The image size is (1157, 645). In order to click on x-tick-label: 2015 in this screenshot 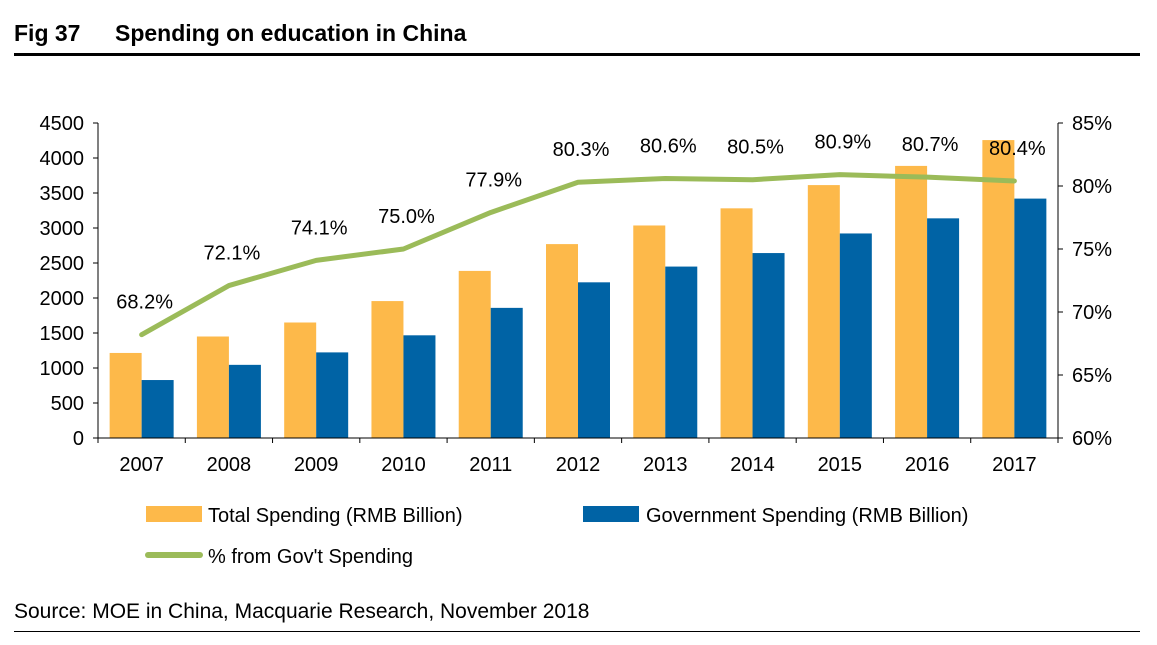, I will do `click(840, 465)`.